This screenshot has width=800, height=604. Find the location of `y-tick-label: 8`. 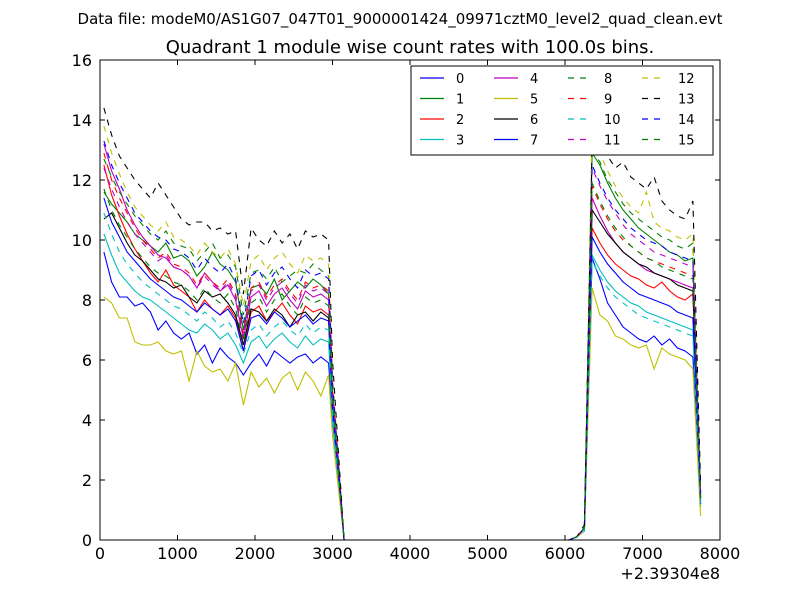

y-tick-label: 8 is located at coordinates (87, 300).